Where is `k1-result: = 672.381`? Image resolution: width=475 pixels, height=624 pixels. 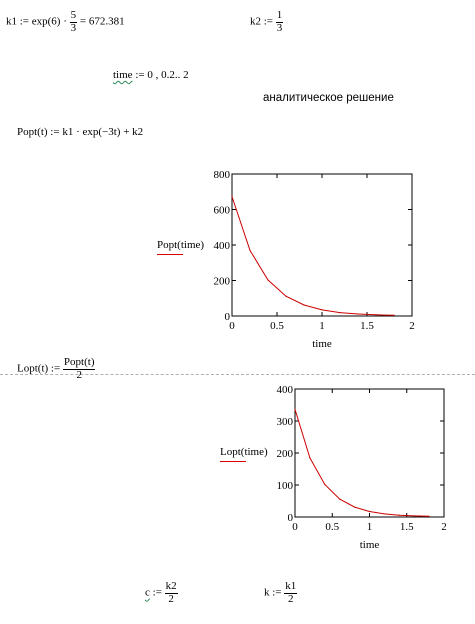
k1-result: = 672.381 is located at coordinates (102, 21).